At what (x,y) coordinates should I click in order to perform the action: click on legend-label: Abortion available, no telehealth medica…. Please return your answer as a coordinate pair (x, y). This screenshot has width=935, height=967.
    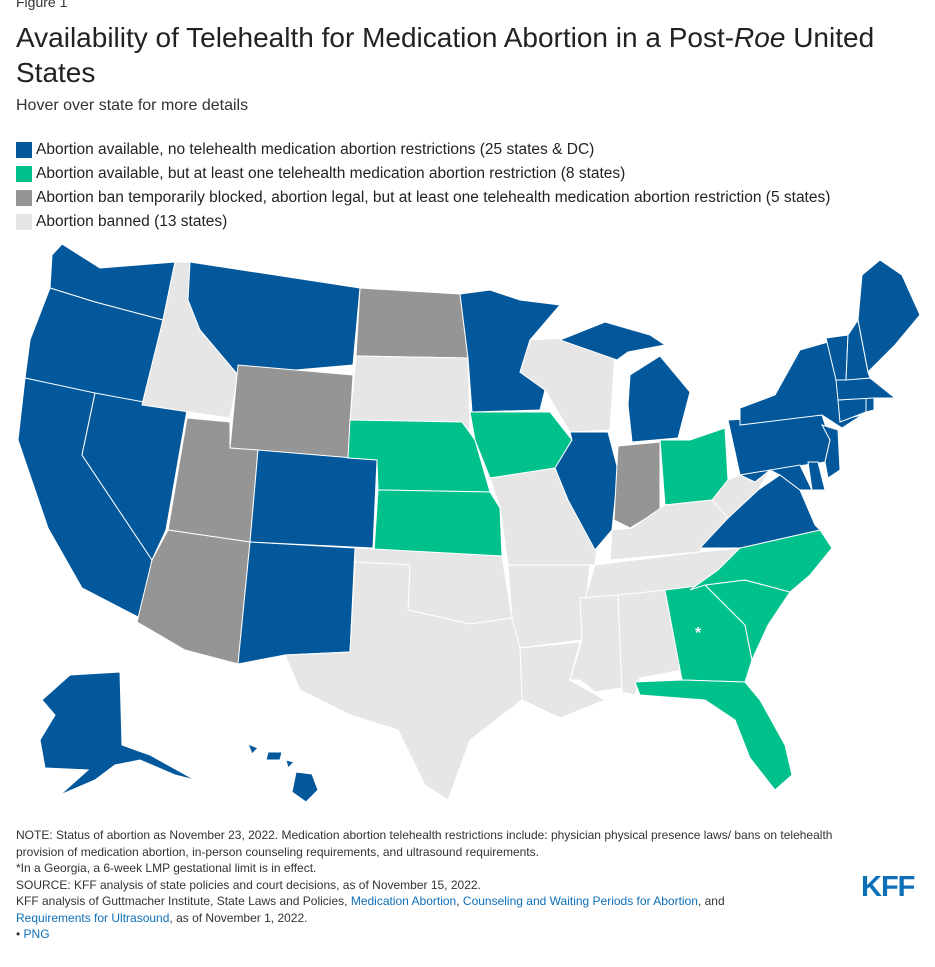
    Looking at the image, I should click on (315, 149).